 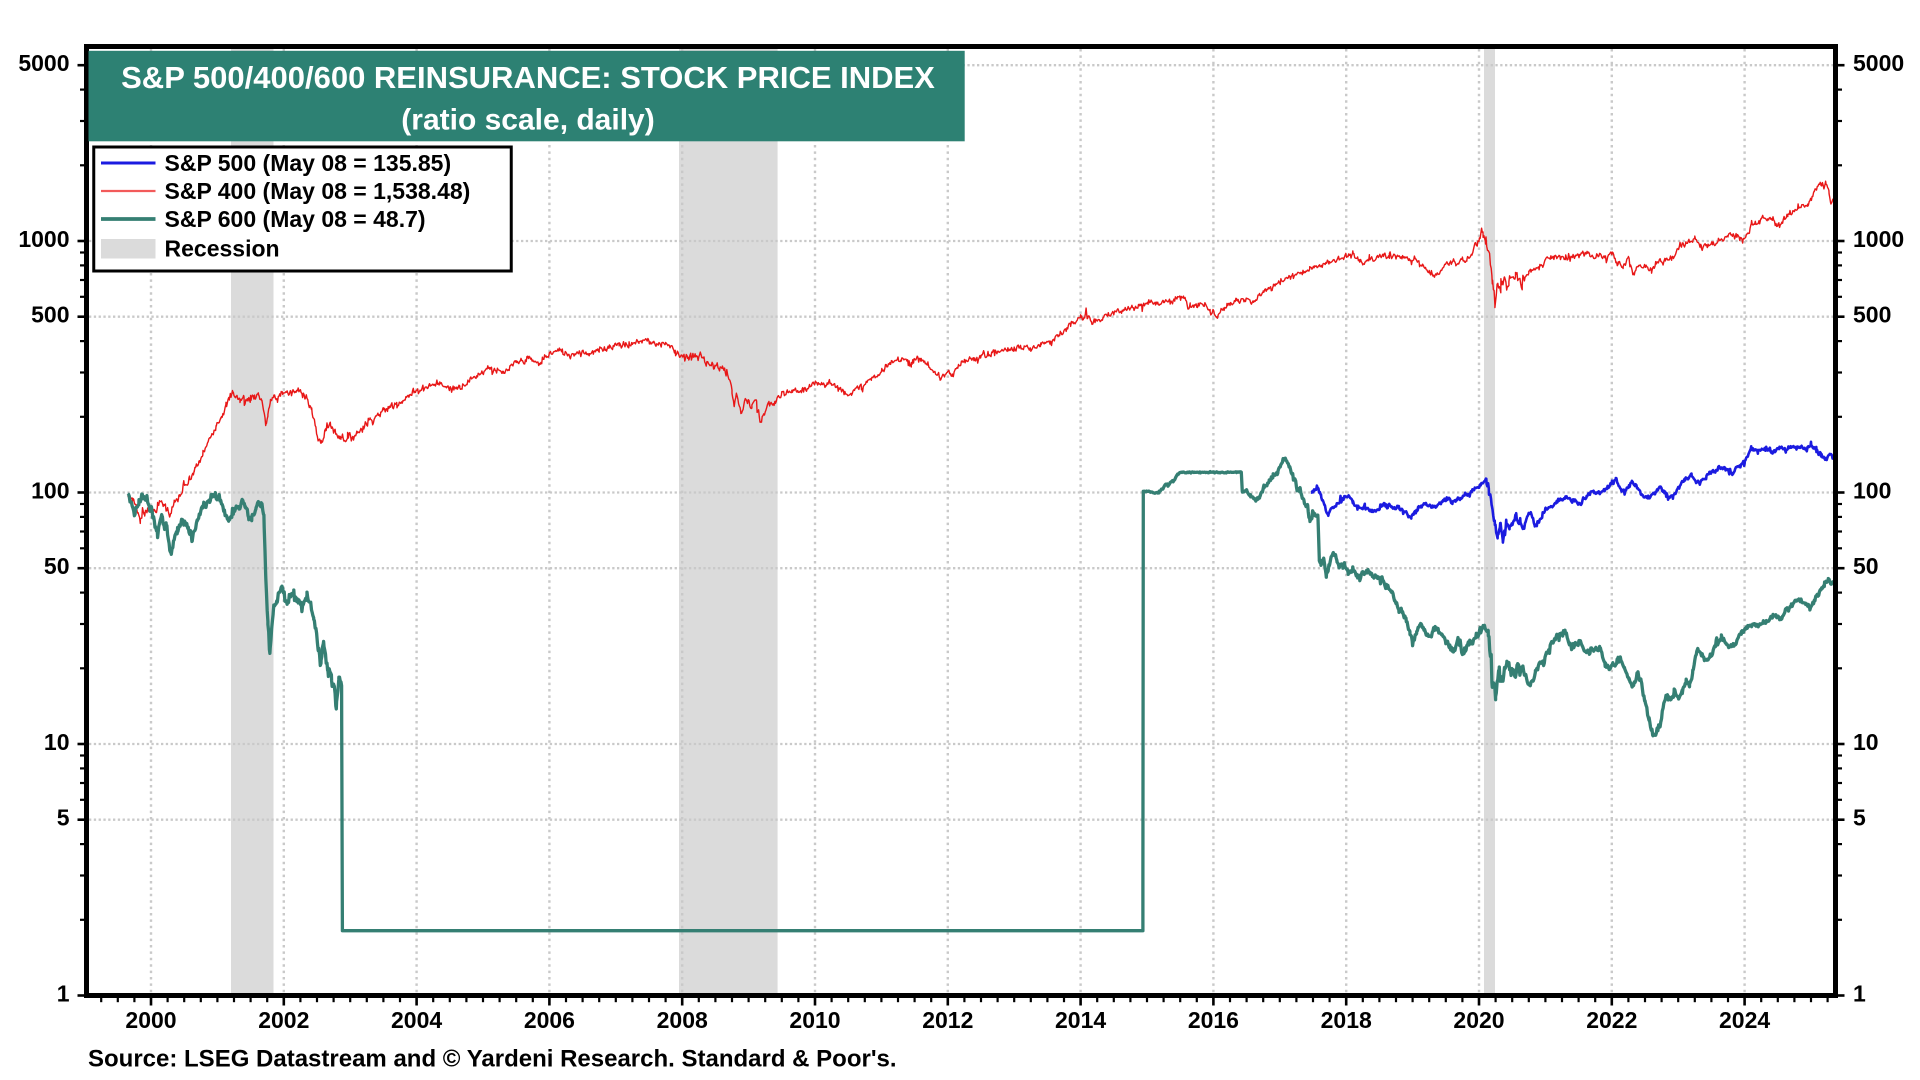 I want to click on svg-text: 2008, so click(x=682, y=1020).